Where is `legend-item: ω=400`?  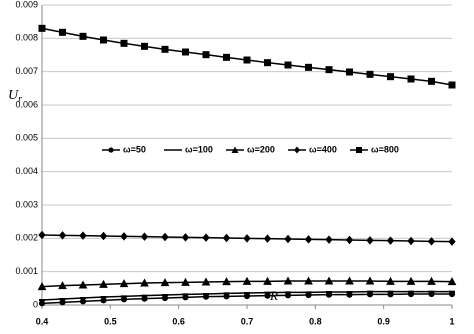 legend-item: ω=400 is located at coordinates (312, 149).